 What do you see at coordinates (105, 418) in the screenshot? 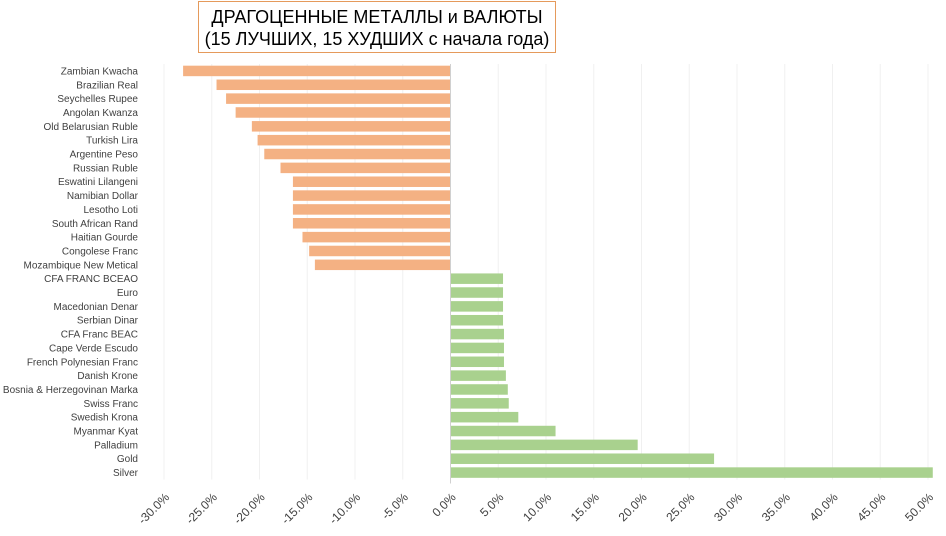
I see `category-label-25: Swedish Krona` at bounding box center [105, 418].